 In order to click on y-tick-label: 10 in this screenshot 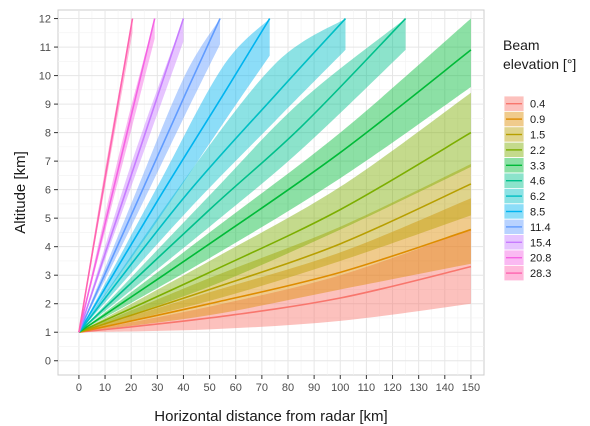, I will do `click(45, 77)`.